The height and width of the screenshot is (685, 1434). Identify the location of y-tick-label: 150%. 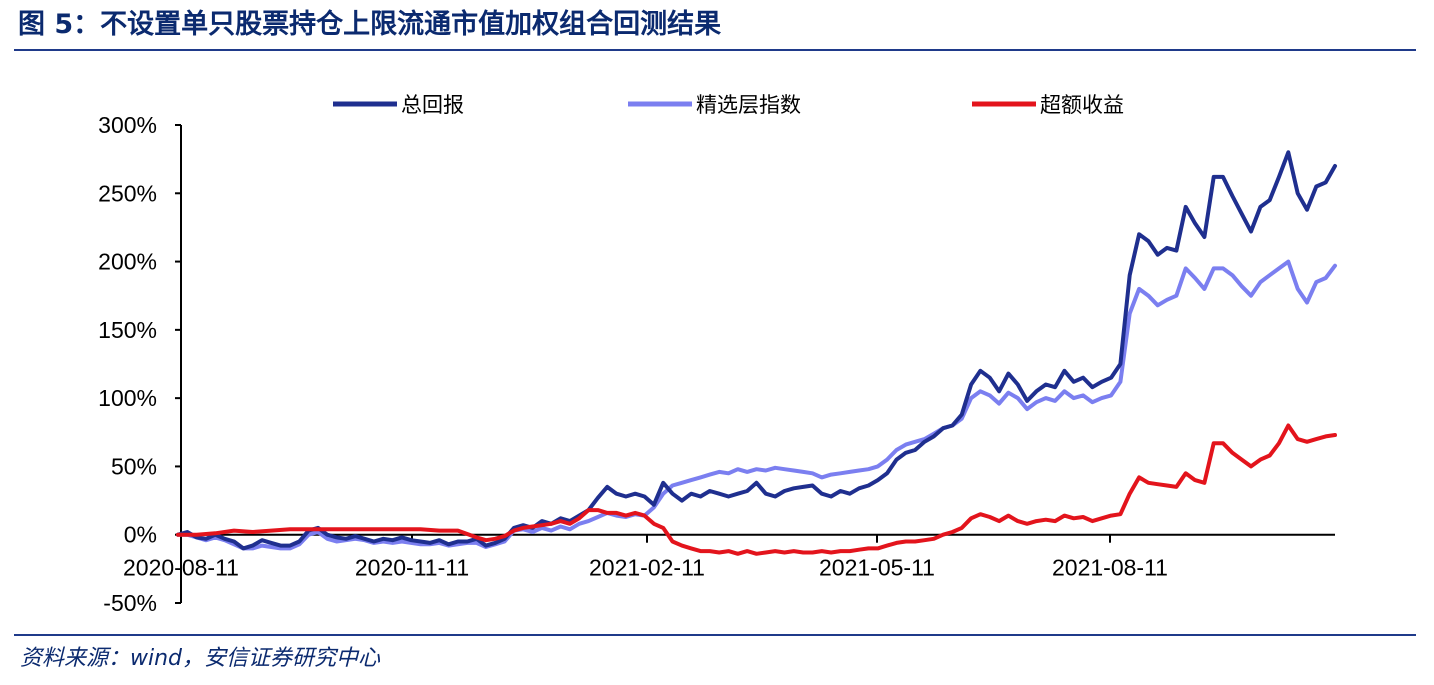
(127, 330).